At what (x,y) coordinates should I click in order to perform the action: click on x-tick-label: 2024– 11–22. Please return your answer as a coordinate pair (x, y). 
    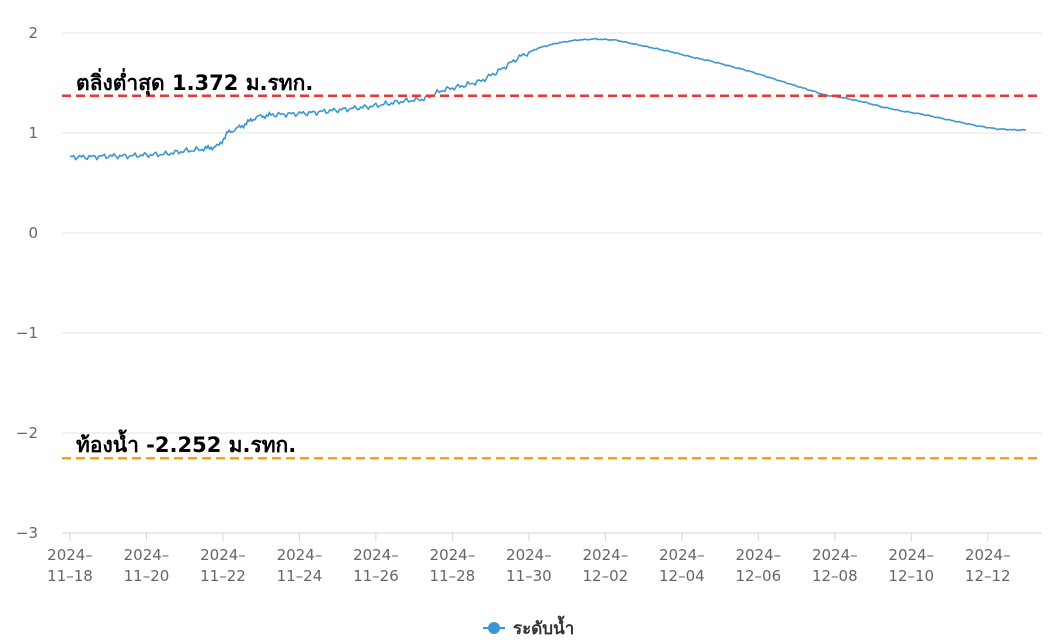
    Looking at the image, I should click on (223, 565).